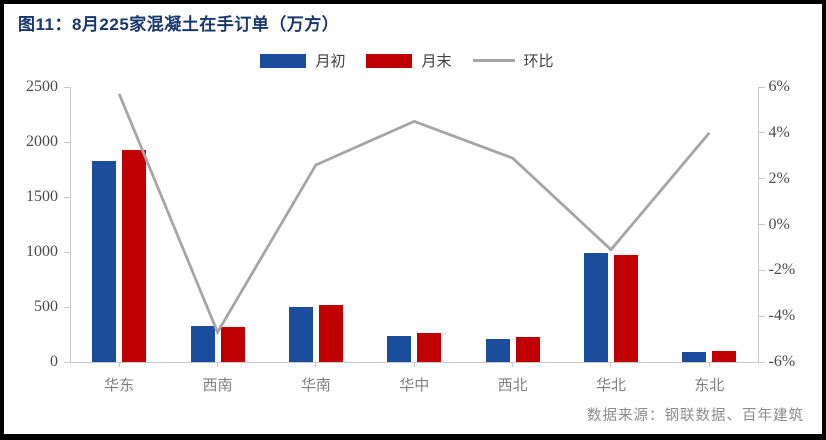 The width and height of the screenshot is (826, 440). Describe the element at coordinates (610, 386) in the screenshot. I see `category-label-5: 华北` at that location.